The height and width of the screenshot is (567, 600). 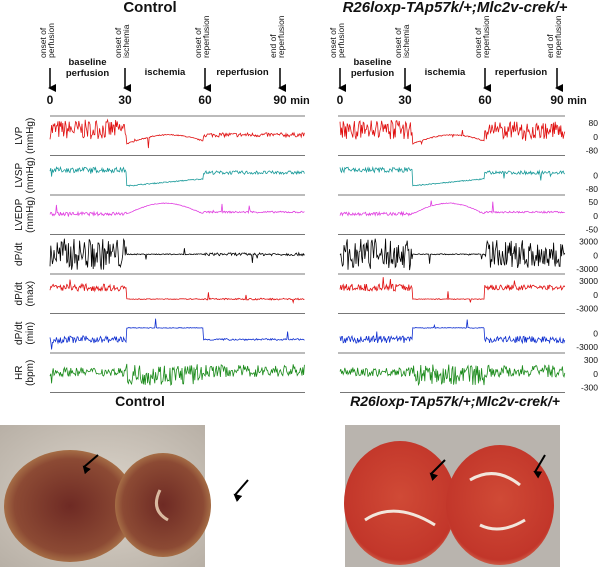 What do you see at coordinates (19, 214) in the screenshot?
I see `trace-label: LVEDP` at bounding box center [19, 214].